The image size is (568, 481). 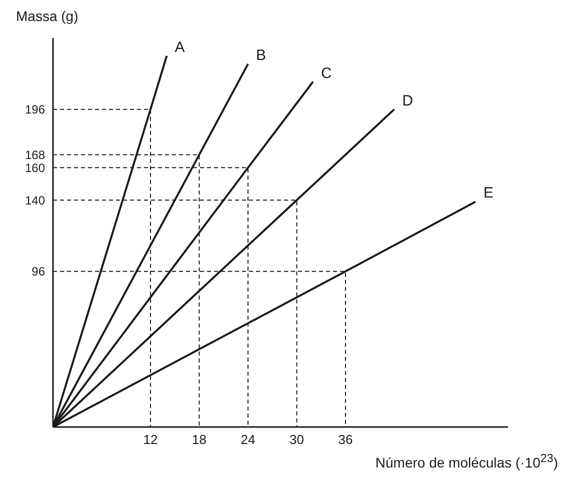 What do you see at coordinates (150, 440) in the screenshot?
I see `x-tick-label: 12` at bounding box center [150, 440].